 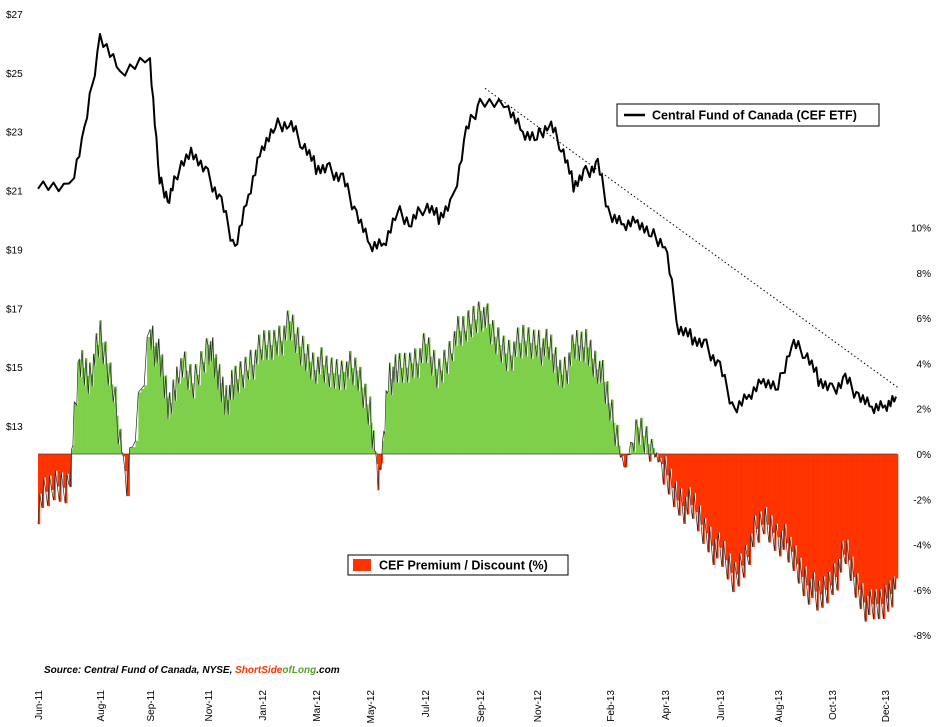 What do you see at coordinates (922, 591) in the screenshot?
I see `right-tick-label: -6%` at bounding box center [922, 591].